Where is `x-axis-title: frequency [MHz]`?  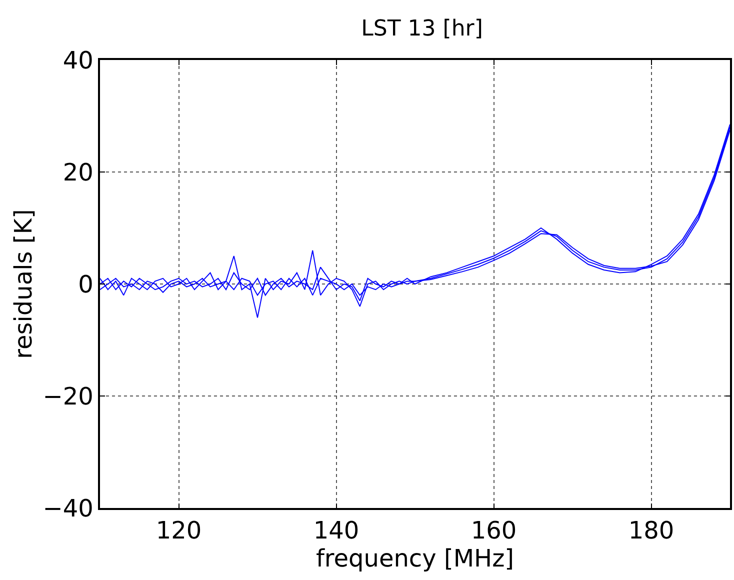 x-axis-title: frequency [MHz] is located at coordinates (415, 558).